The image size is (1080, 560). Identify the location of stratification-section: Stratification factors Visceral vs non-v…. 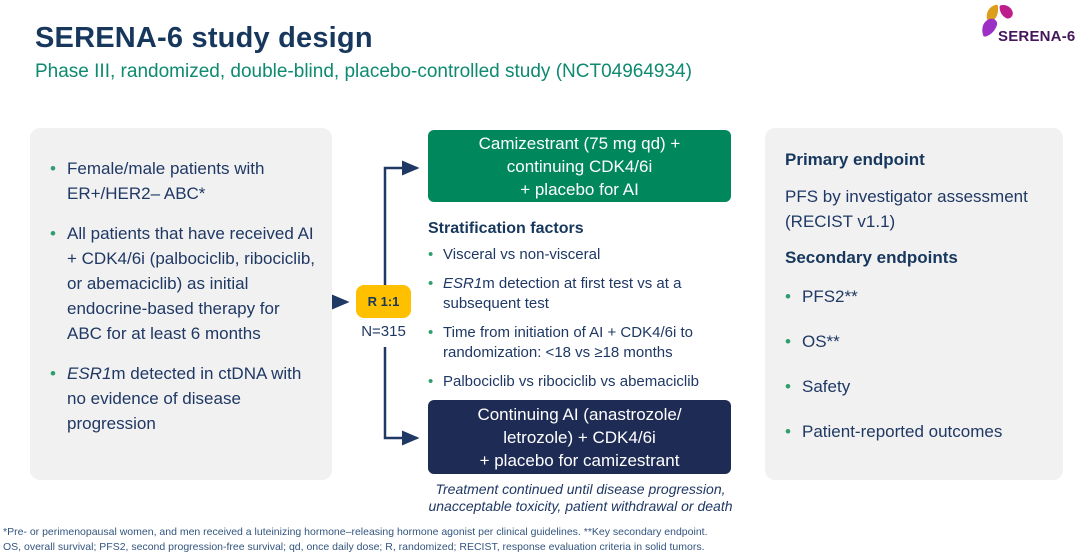
(584, 310).